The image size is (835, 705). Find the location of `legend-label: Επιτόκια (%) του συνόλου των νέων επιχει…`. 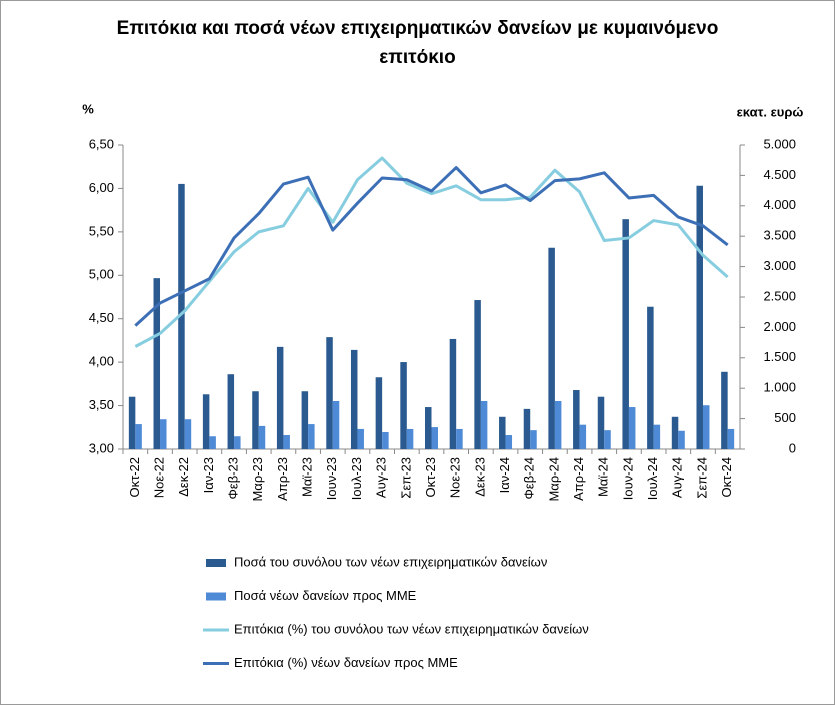

legend-label: Επιτόκια (%) του συνόλου των νέων επιχει… is located at coordinates (411, 628).